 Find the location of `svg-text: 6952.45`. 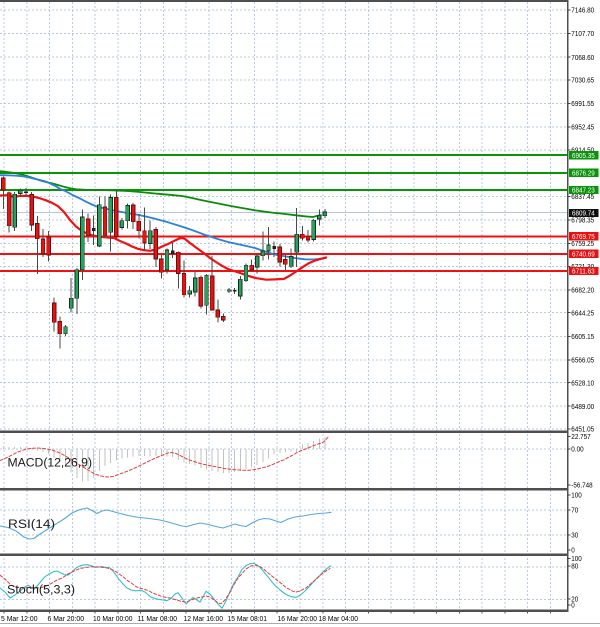

svg-text: 6952.45 is located at coordinates (582, 127).